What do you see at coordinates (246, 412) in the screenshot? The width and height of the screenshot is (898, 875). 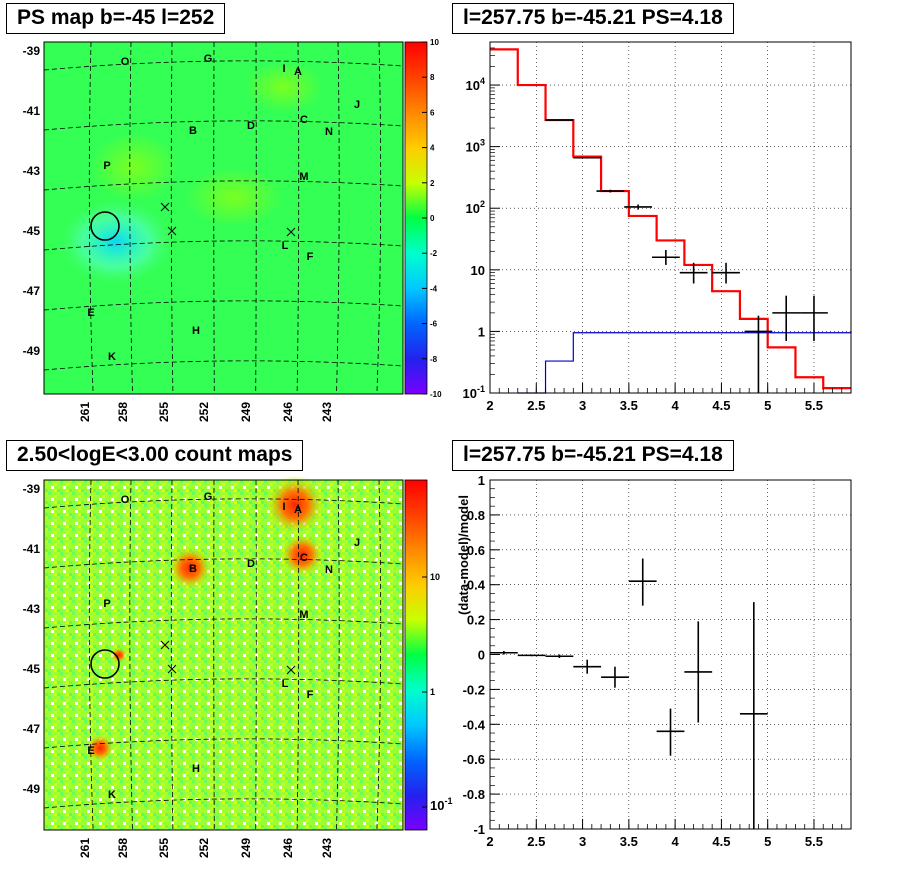 I see `map-x-tick-label: 249` at bounding box center [246, 412].